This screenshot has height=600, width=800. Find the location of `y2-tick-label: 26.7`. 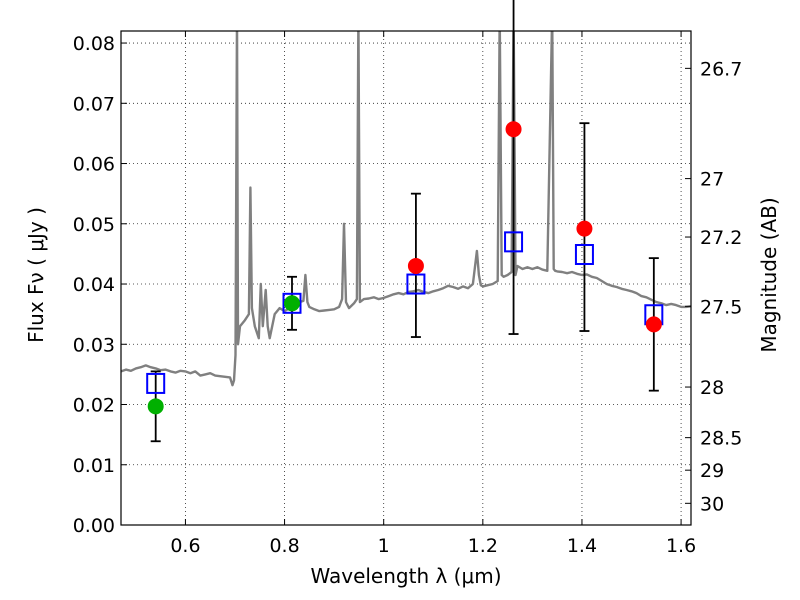

y2-tick-label: 26.7 is located at coordinates (721, 69).